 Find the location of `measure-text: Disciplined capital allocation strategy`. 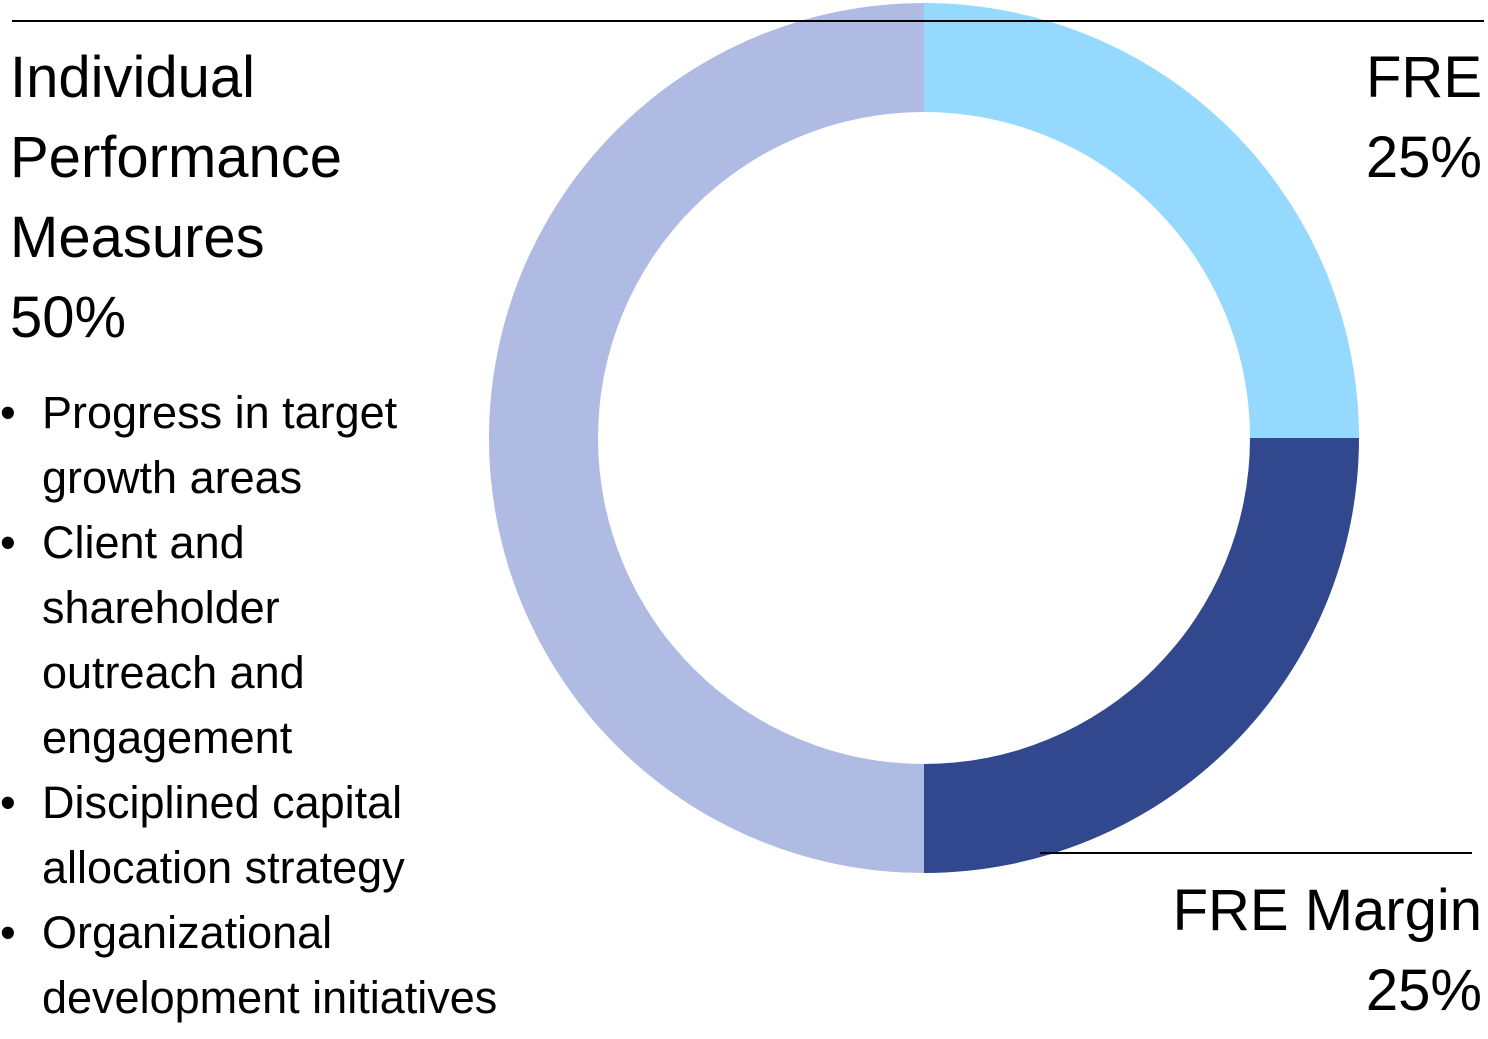

measure-text: Disciplined capital allocation strategy is located at coordinates (223, 835).